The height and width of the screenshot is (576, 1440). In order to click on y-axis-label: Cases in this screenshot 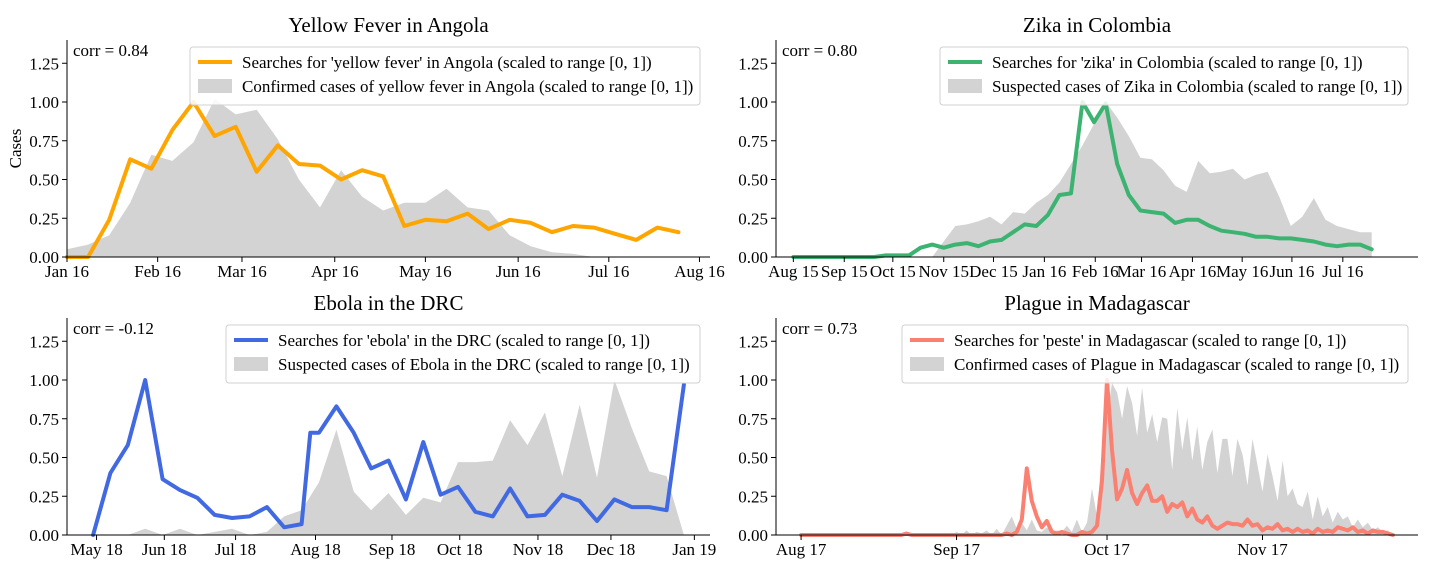, I will do `click(15, 149)`.